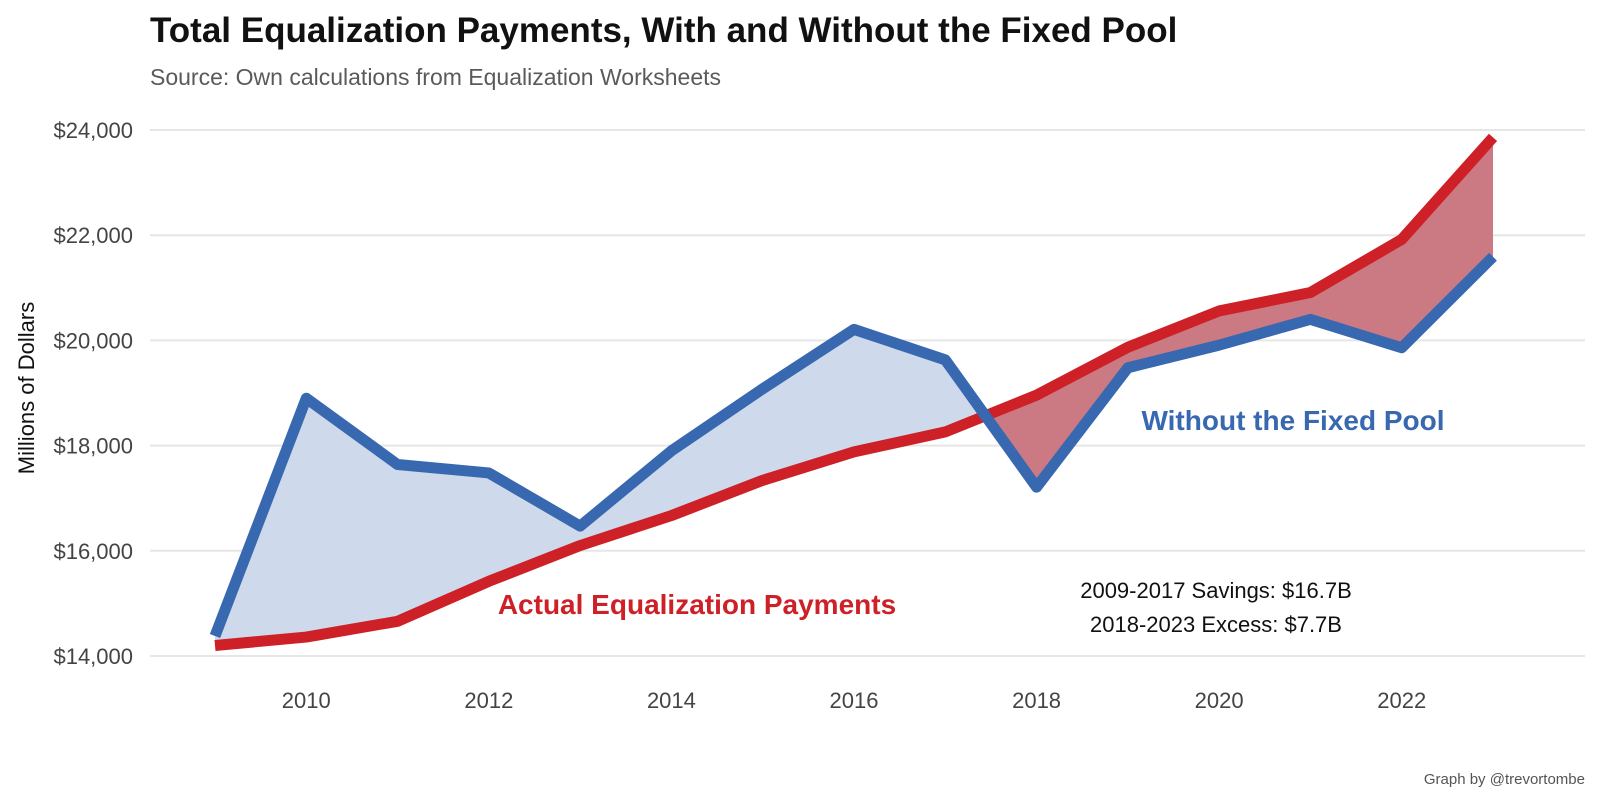  Describe the element at coordinates (1219, 700) in the screenshot. I see `x-tick-label: 2020` at that location.